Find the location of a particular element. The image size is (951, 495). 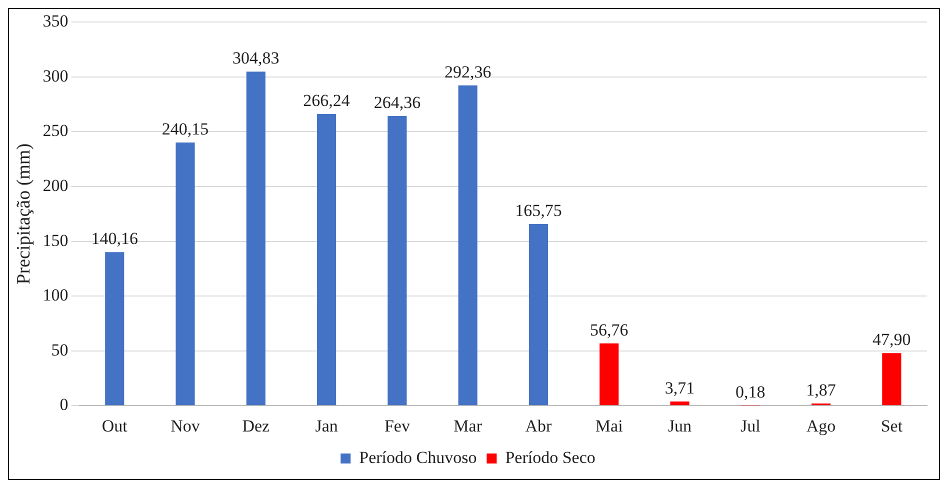

x-tick-label: Jan is located at coordinates (326, 426).